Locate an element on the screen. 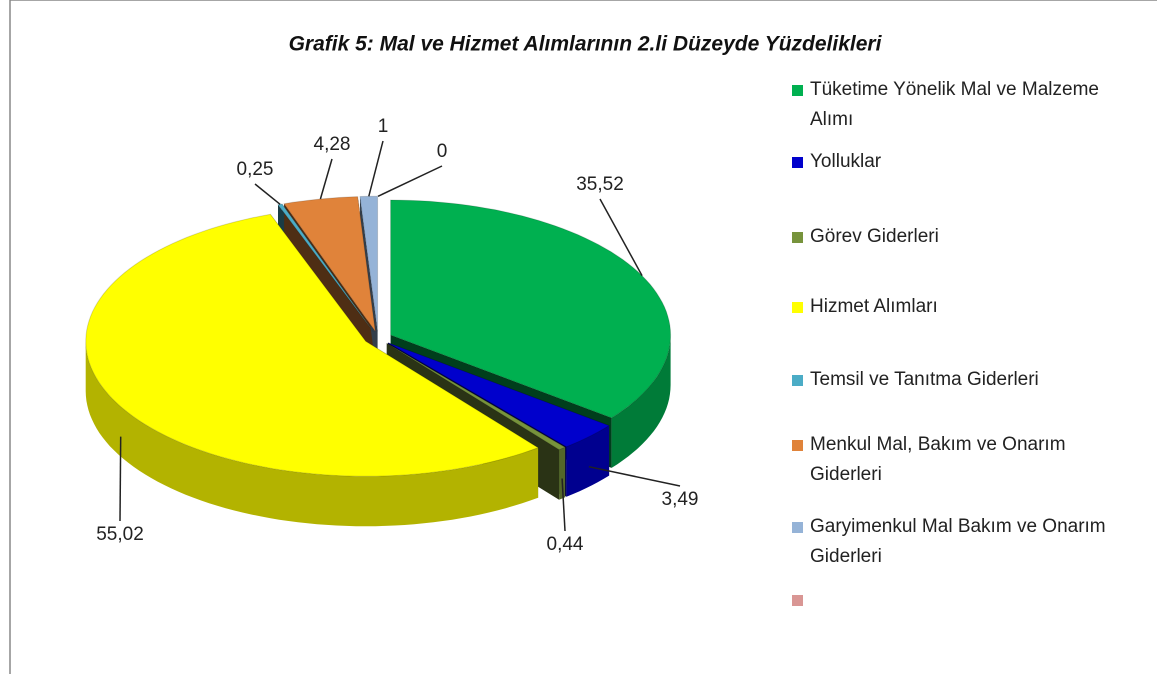 This screenshot has width=1157, height=674. data-label: 0,25 is located at coordinates (255, 169).